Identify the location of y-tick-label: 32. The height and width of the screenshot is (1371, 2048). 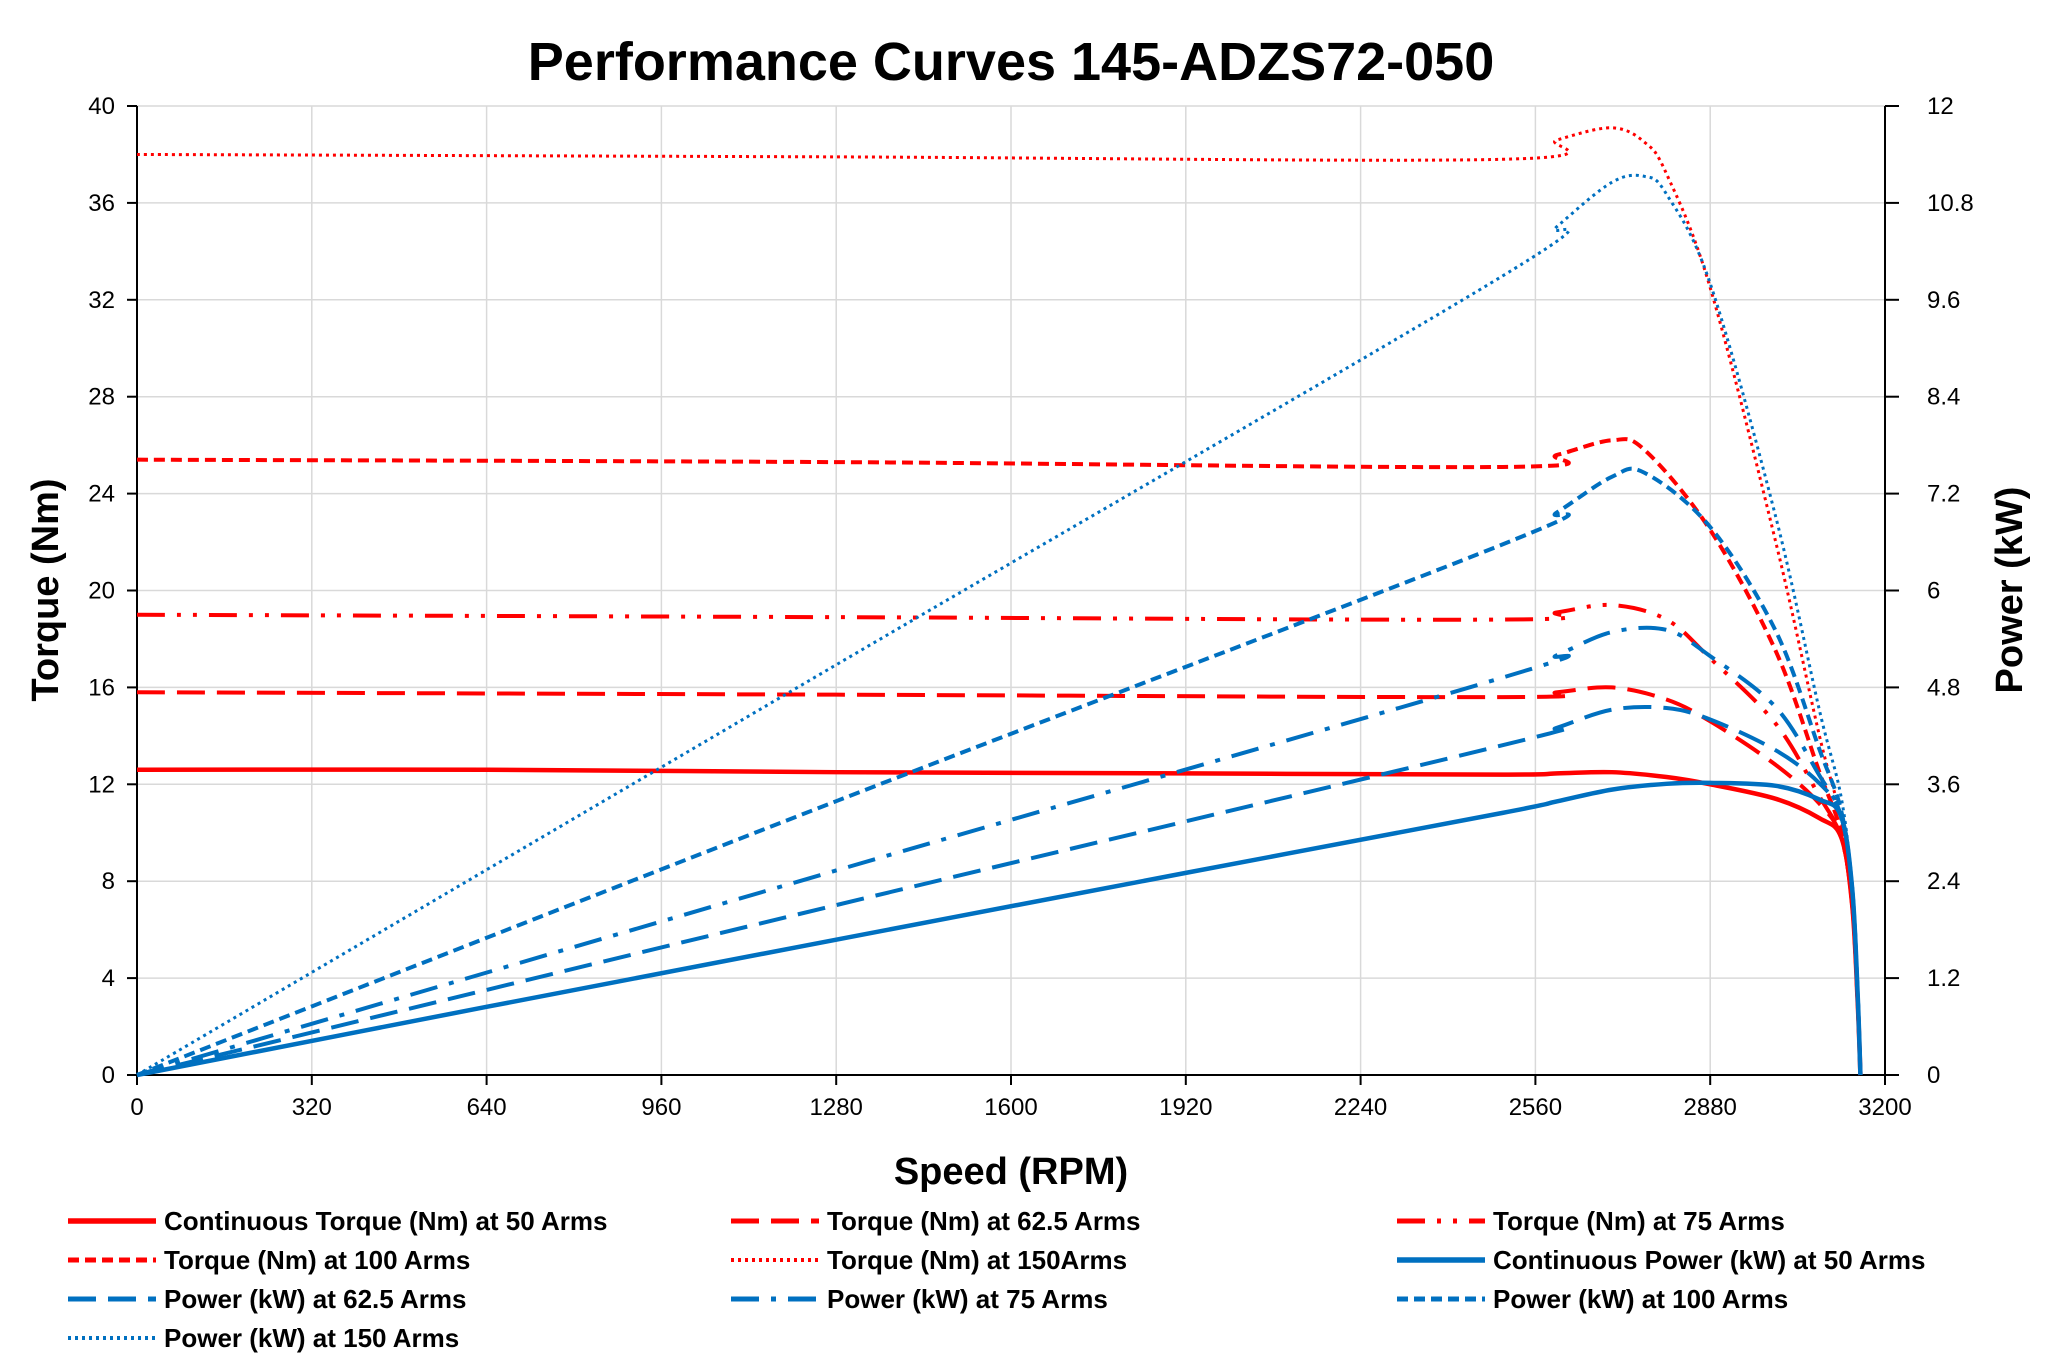
(101, 300).